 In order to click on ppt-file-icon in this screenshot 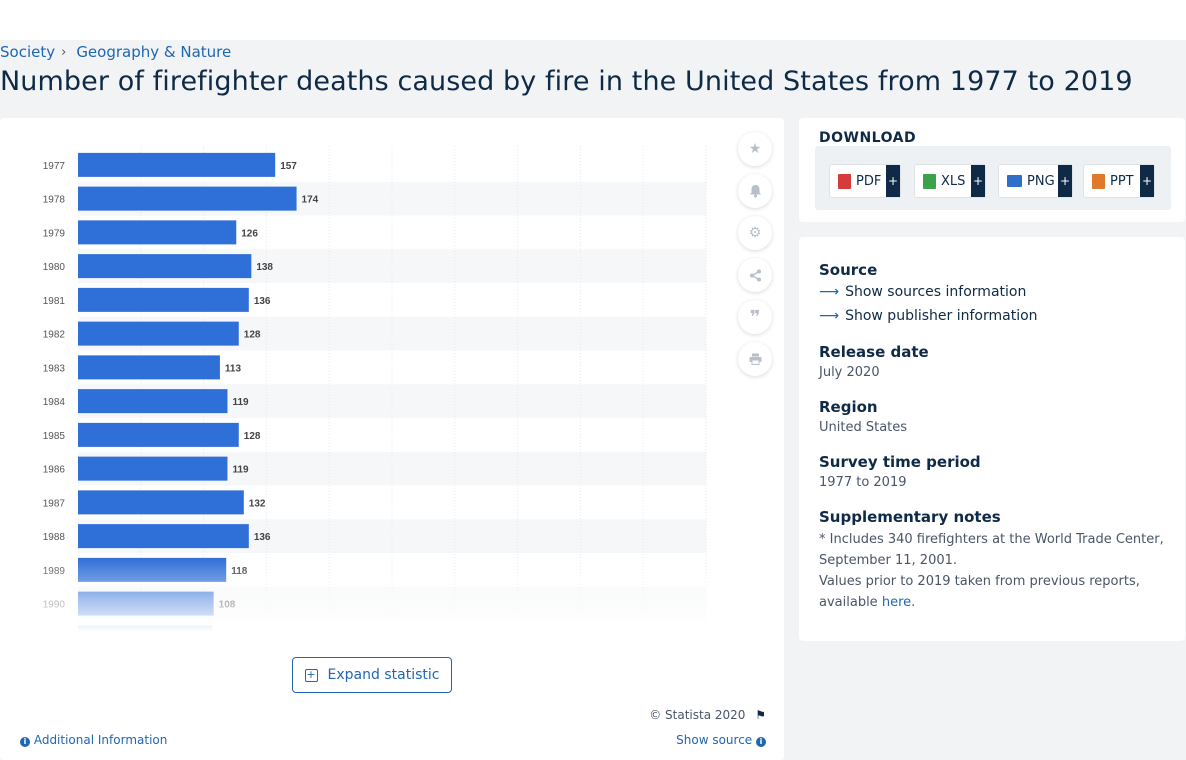, I will do `click(1098, 181)`.